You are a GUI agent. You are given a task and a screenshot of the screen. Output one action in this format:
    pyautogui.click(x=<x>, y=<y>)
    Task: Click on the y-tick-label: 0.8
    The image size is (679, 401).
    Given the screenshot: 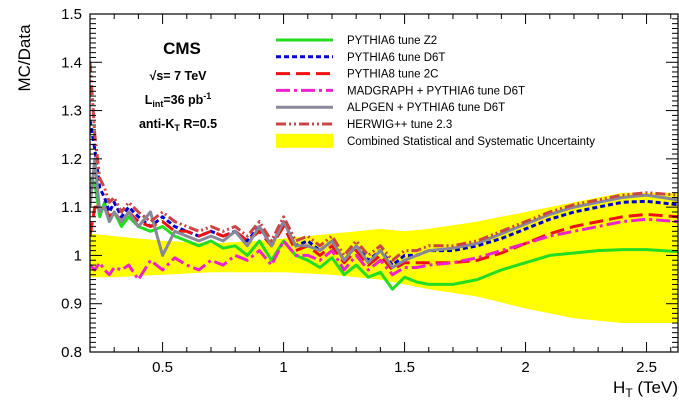 What is the action you would take?
    pyautogui.click(x=71, y=352)
    